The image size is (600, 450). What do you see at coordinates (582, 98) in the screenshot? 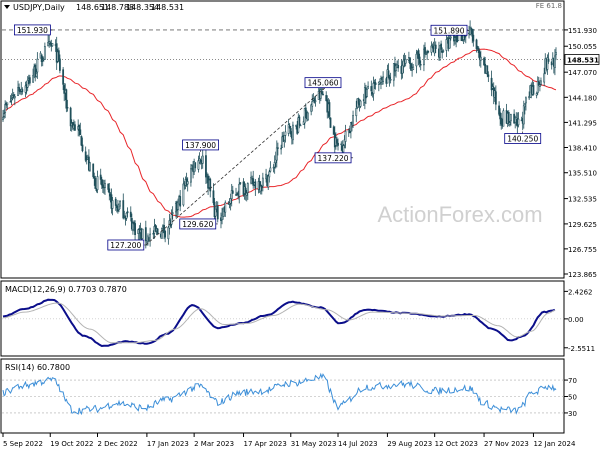
I see `price-tick-label: 144.180` at bounding box center [582, 98].